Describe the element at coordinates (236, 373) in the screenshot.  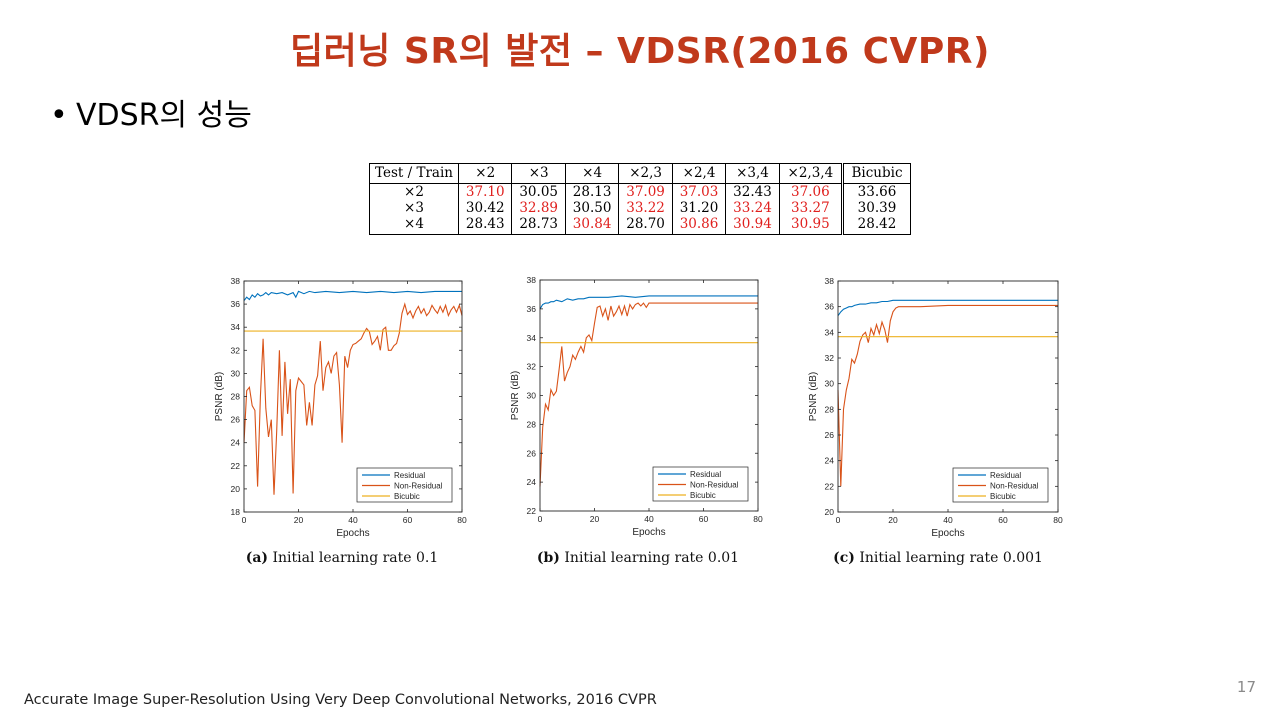
I see `y-tick-label: 30` at that location.